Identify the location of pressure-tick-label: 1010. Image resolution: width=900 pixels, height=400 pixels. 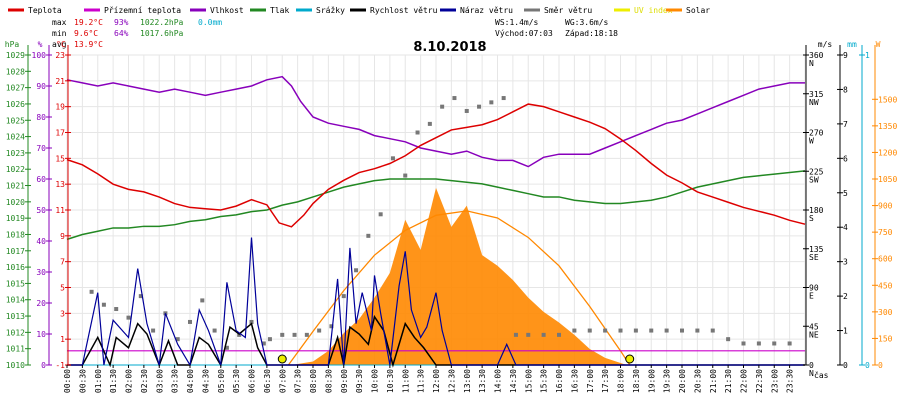
(15, 365).